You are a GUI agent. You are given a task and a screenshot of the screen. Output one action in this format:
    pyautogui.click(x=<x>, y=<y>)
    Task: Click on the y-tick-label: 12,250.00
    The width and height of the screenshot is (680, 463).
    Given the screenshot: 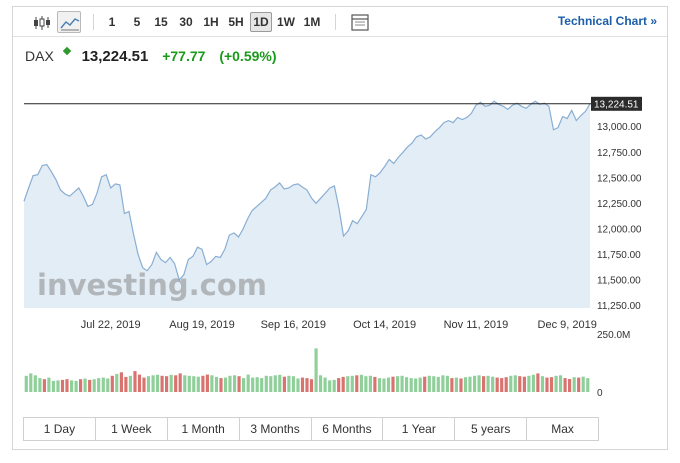 What is the action you would take?
    pyautogui.click(x=619, y=204)
    